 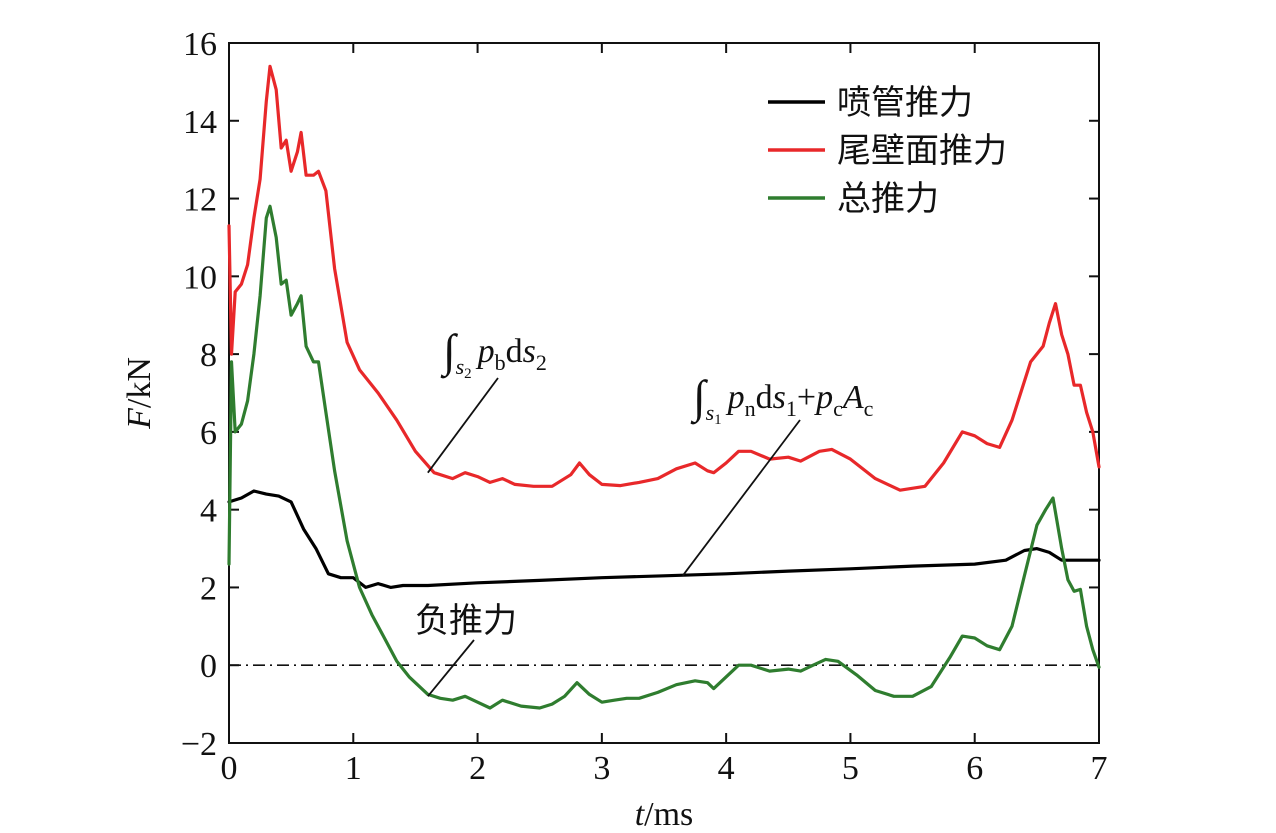 I want to click on x-tick-label: 6, so click(x=974, y=768).